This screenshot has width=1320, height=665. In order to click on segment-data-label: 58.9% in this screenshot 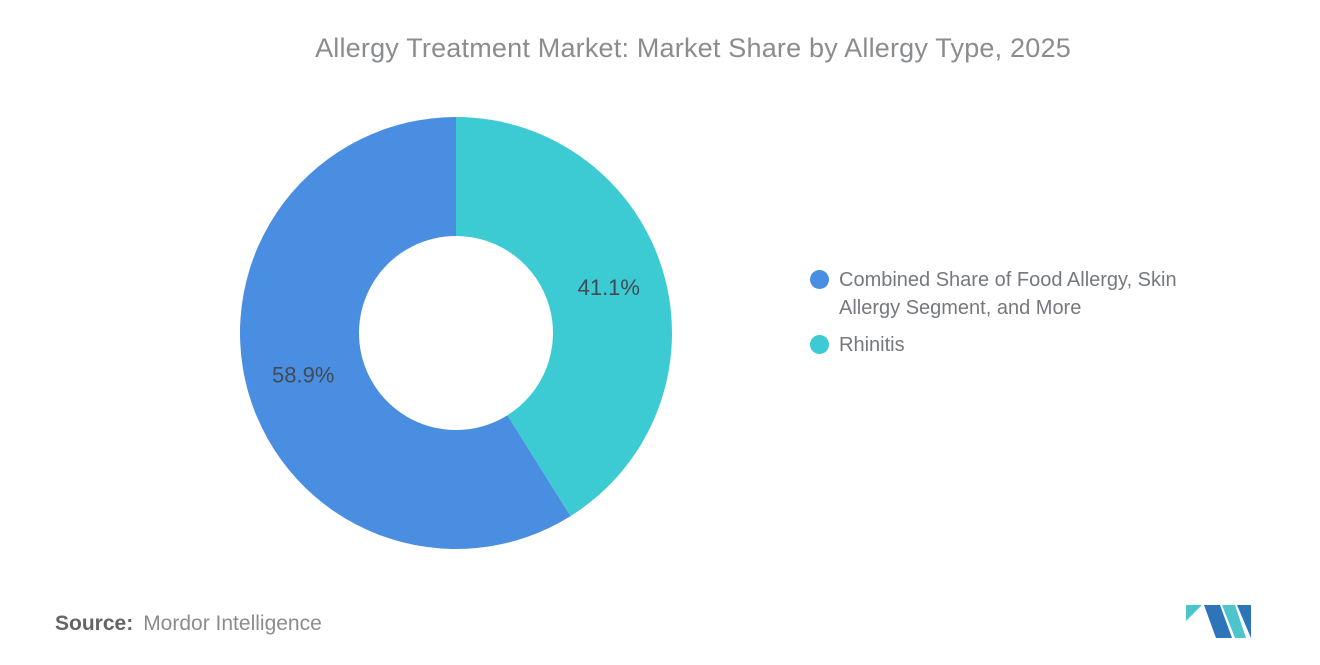, I will do `click(303, 375)`.